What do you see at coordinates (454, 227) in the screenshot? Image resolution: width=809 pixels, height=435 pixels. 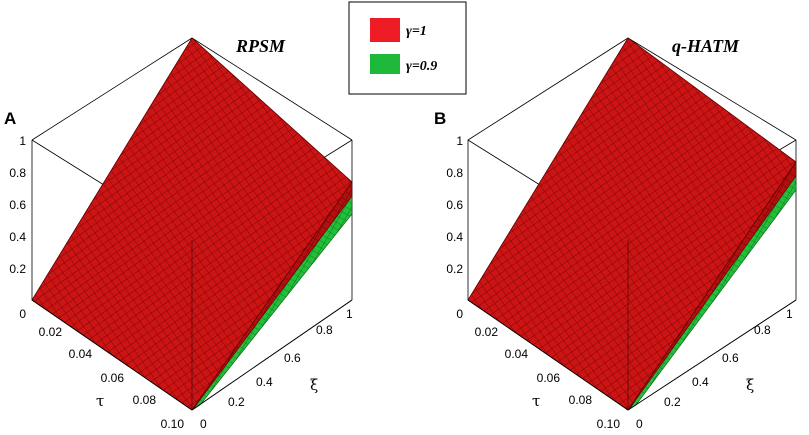 I see `z-ticks-b: 1 0.8 0.6 0.4 0.2 0` at bounding box center [454, 227].